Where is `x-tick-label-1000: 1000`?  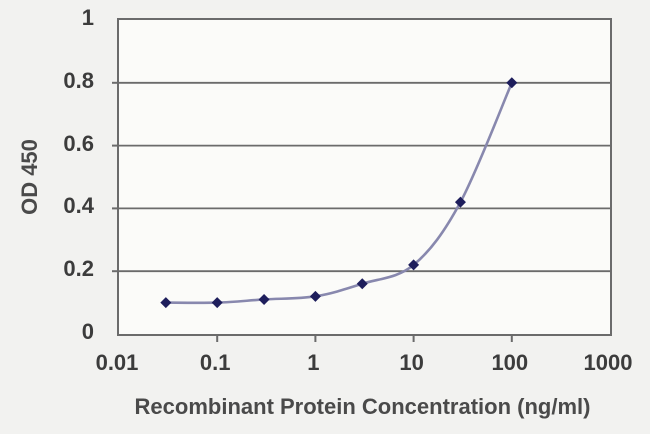 x-tick-label-1000: 1000 is located at coordinates (608, 362).